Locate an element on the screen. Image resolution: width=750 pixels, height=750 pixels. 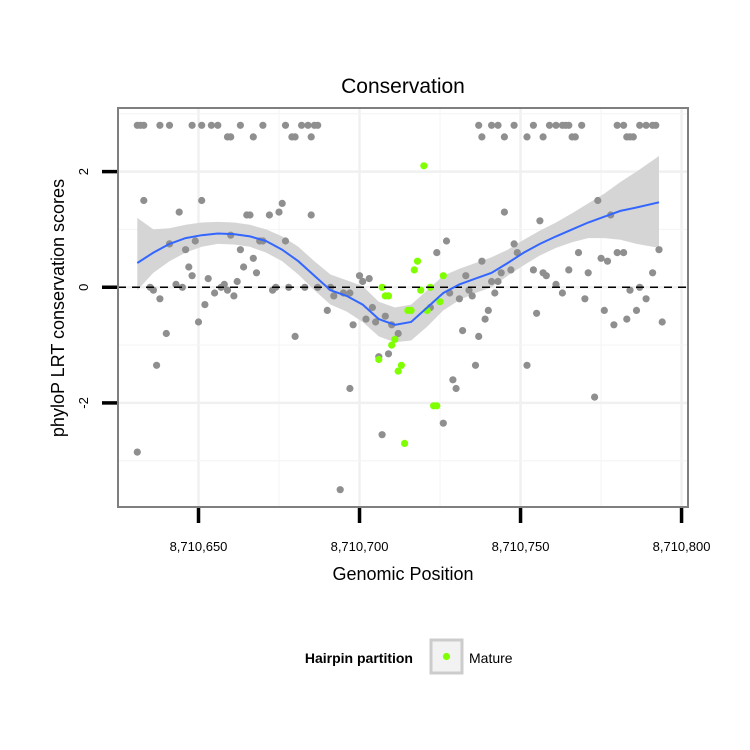
x-tick-label: 8,710,750 is located at coordinates (521, 546).